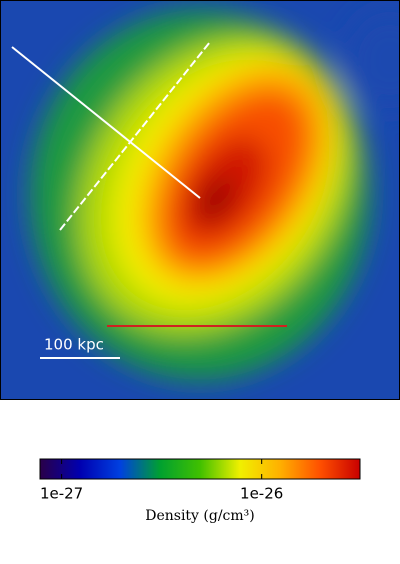  Describe the element at coordinates (200, 469) in the screenshot. I see `colorbar` at that location.